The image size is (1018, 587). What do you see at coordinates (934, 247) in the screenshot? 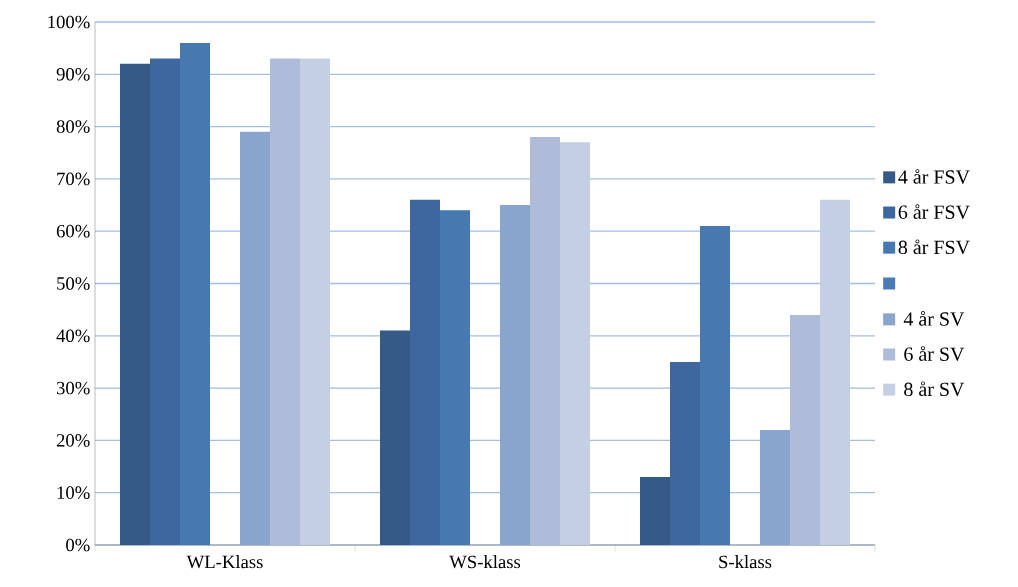
I see `legend-label: 8 år FSV` at bounding box center [934, 247].